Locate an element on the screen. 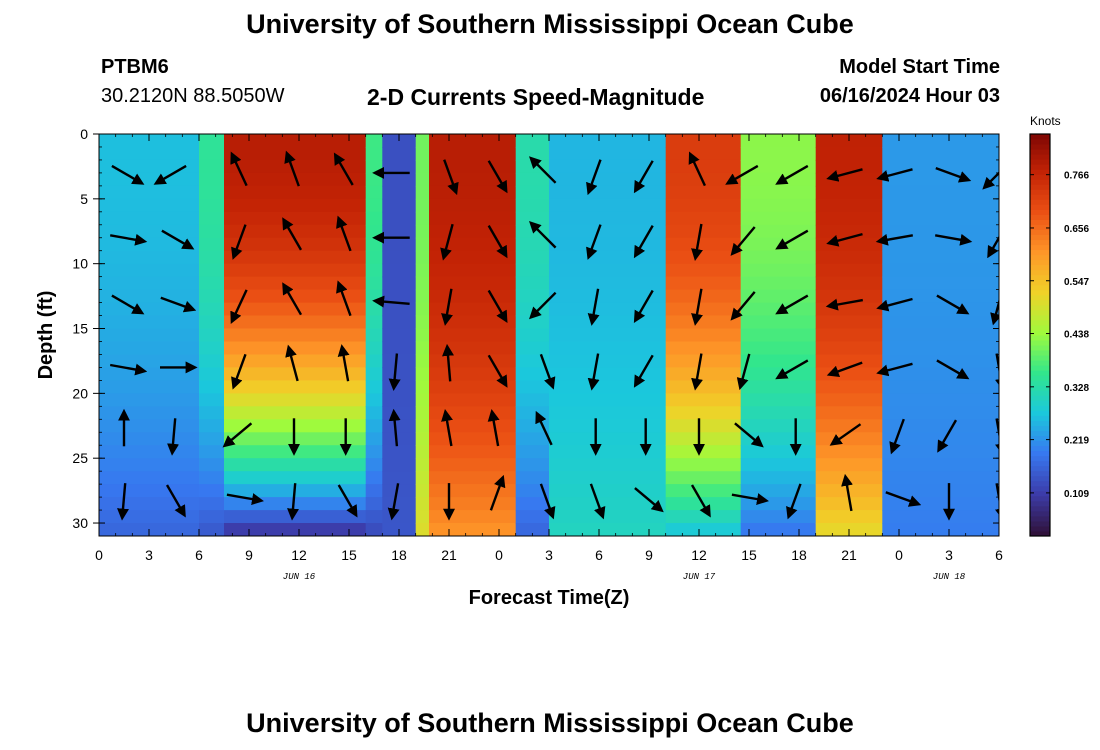 The image size is (1100, 750). colorbar-tick-label: 0.109 is located at coordinates (1076, 494).